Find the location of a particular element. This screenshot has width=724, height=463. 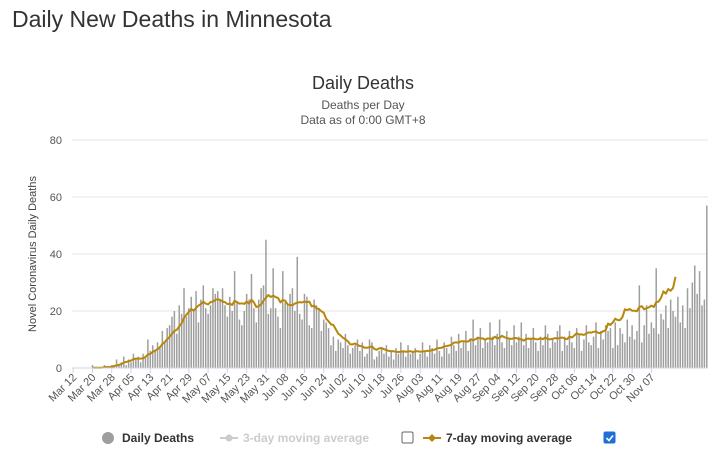

seven-day-average-checkbox is located at coordinates (609, 437).